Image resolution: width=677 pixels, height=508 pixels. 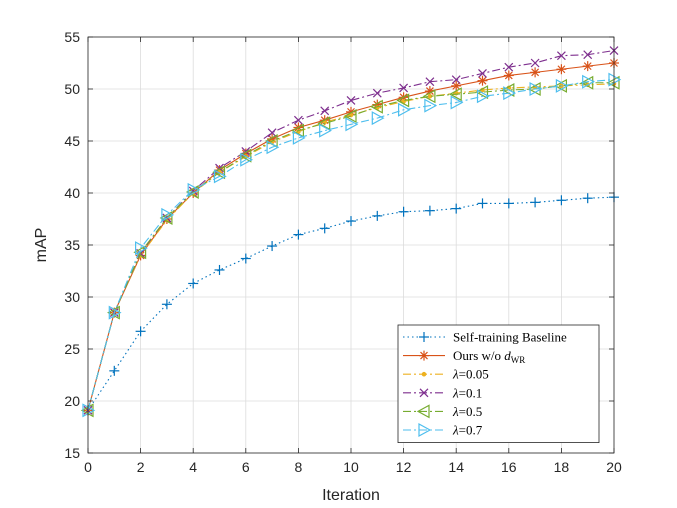 I want to click on x-tick-label: 4, so click(x=193, y=467).